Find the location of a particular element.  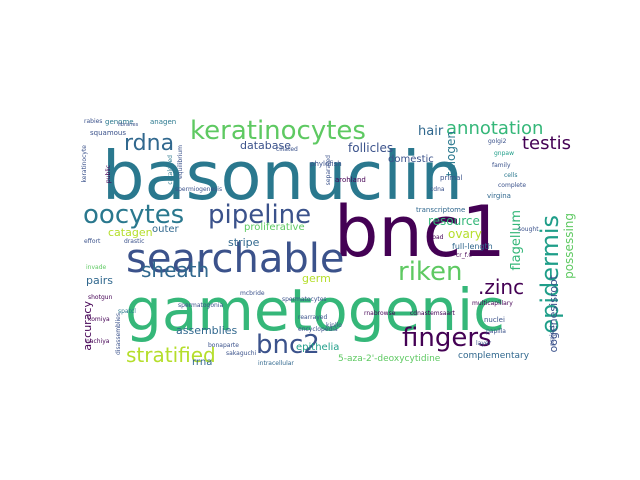

word-cdna: cdna is located at coordinates (437, 189).